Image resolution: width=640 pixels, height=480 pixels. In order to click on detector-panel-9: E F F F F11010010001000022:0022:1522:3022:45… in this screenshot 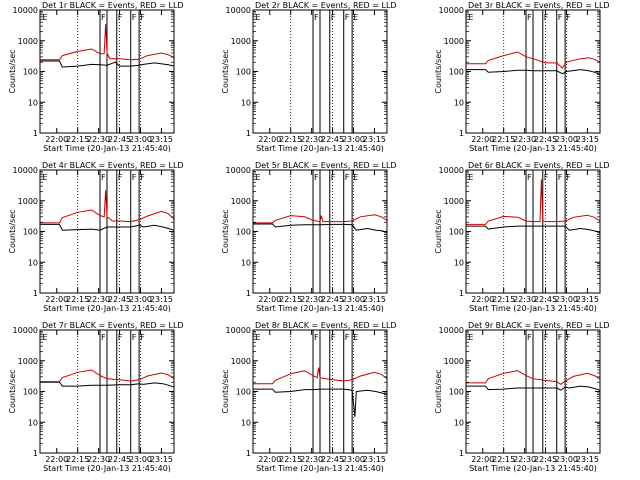, I will do `click(522, 397)`.